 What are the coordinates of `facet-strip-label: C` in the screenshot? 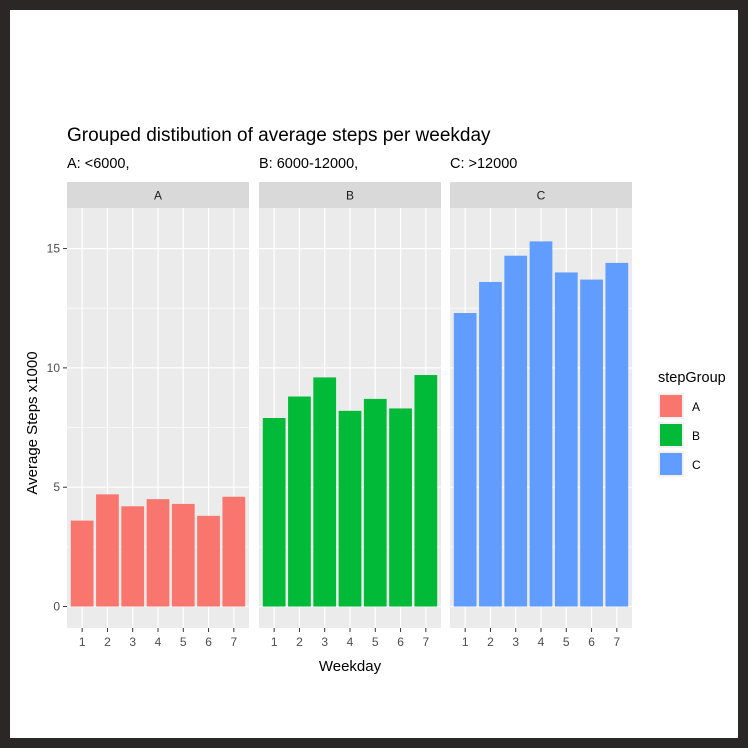 It's located at (541, 196).